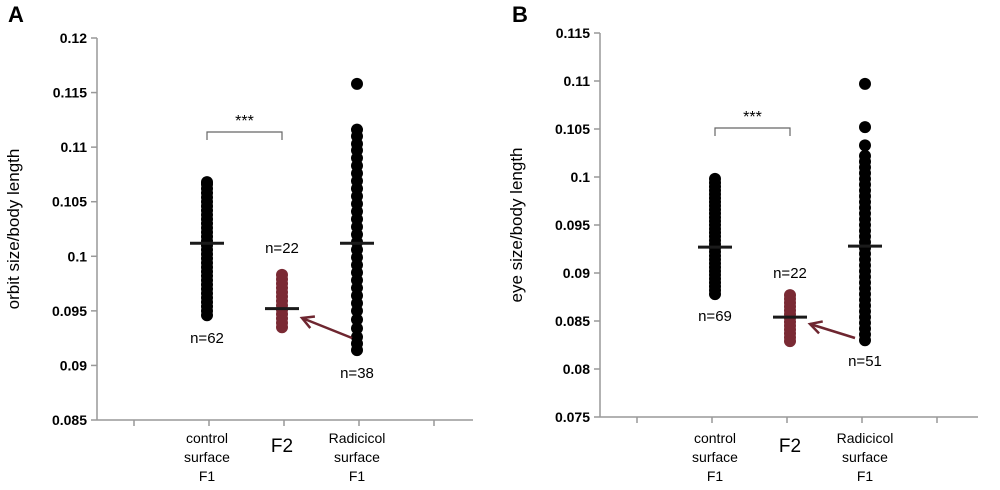  I want to click on y-tick-label: 0.08, so click(576, 369).